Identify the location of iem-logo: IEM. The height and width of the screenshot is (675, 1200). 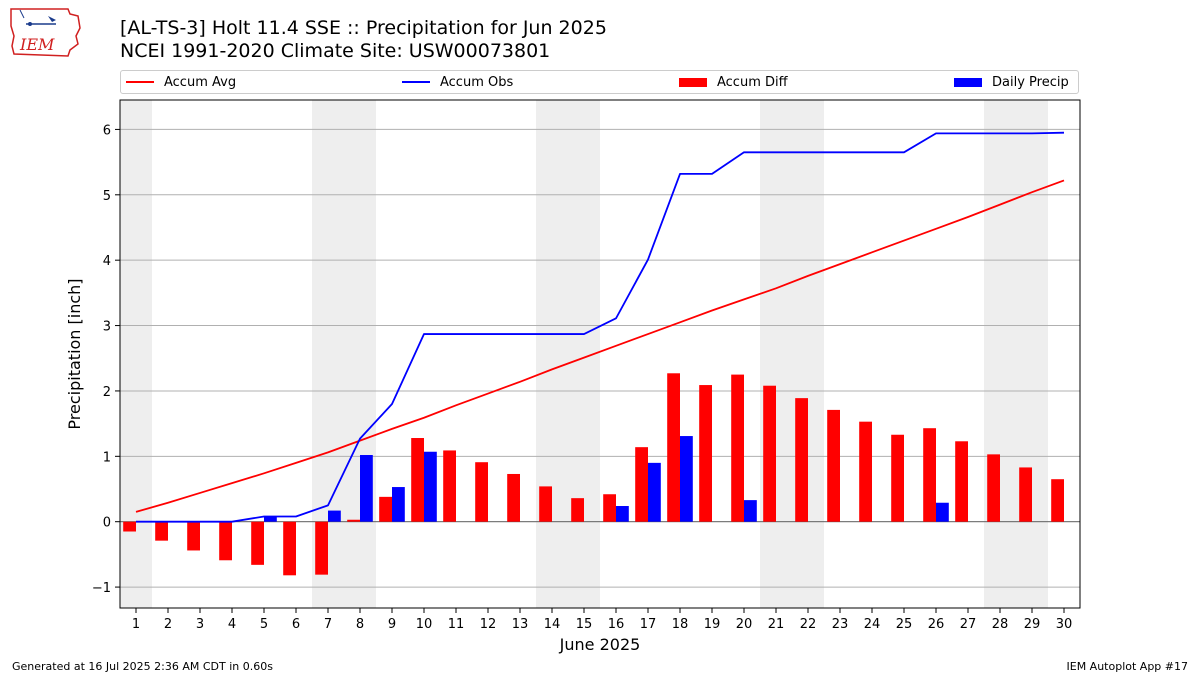
(45, 32).